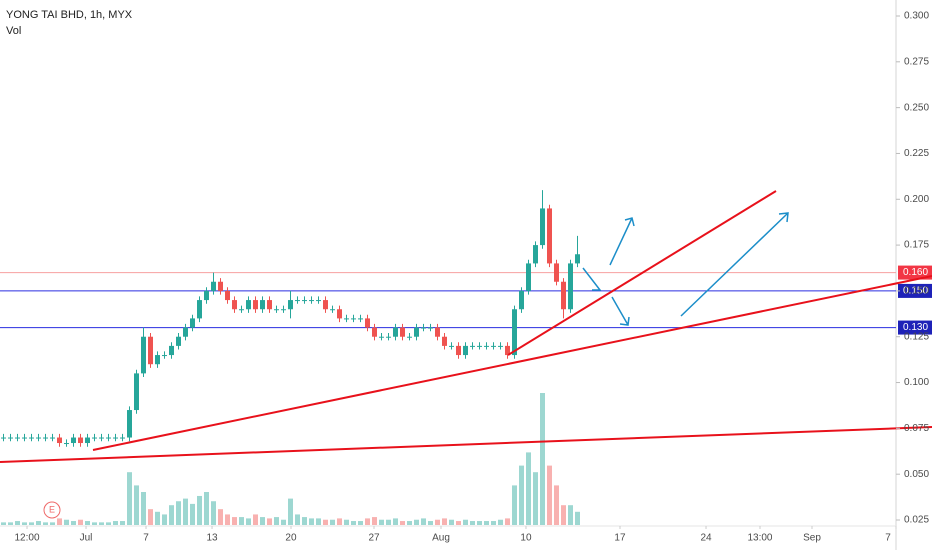 The width and height of the screenshot is (932, 550). Describe the element at coordinates (916, 61) in the screenshot. I see `y-tick-label: 0.275` at that location.